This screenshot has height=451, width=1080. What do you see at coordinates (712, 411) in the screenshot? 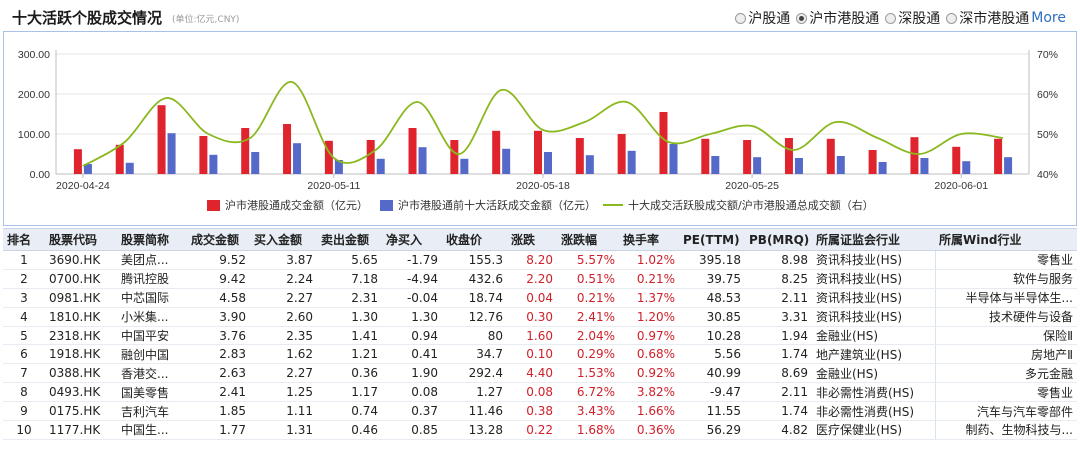
I see `table-cell: 11.55` at bounding box center [712, 411].